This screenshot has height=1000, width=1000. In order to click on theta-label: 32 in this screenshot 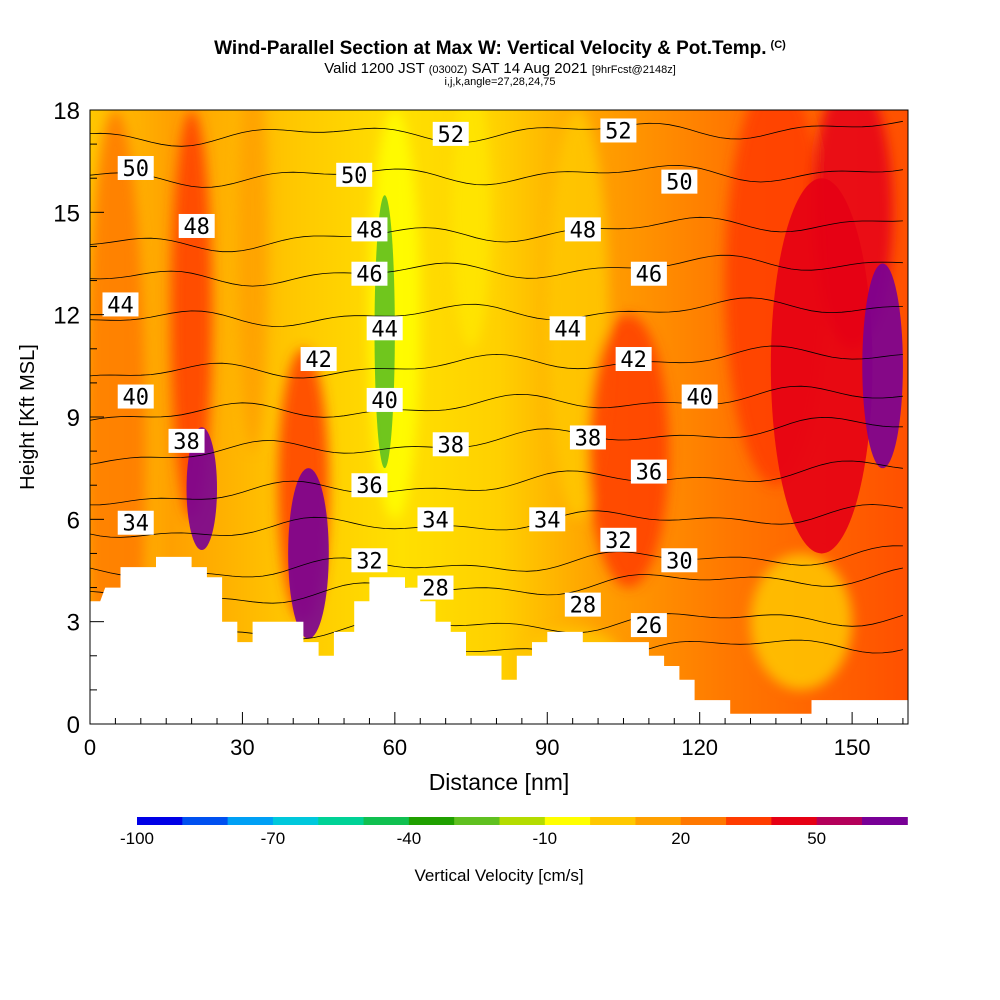, I will do `click(369, 561)`.